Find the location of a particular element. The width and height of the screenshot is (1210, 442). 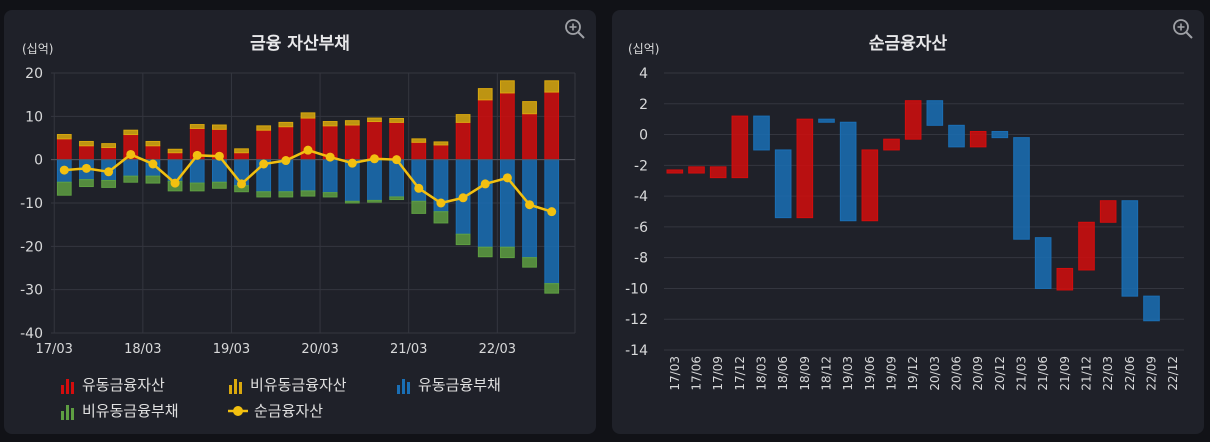

x-tick-label: 19/06 is located at coordinates (870, 373).